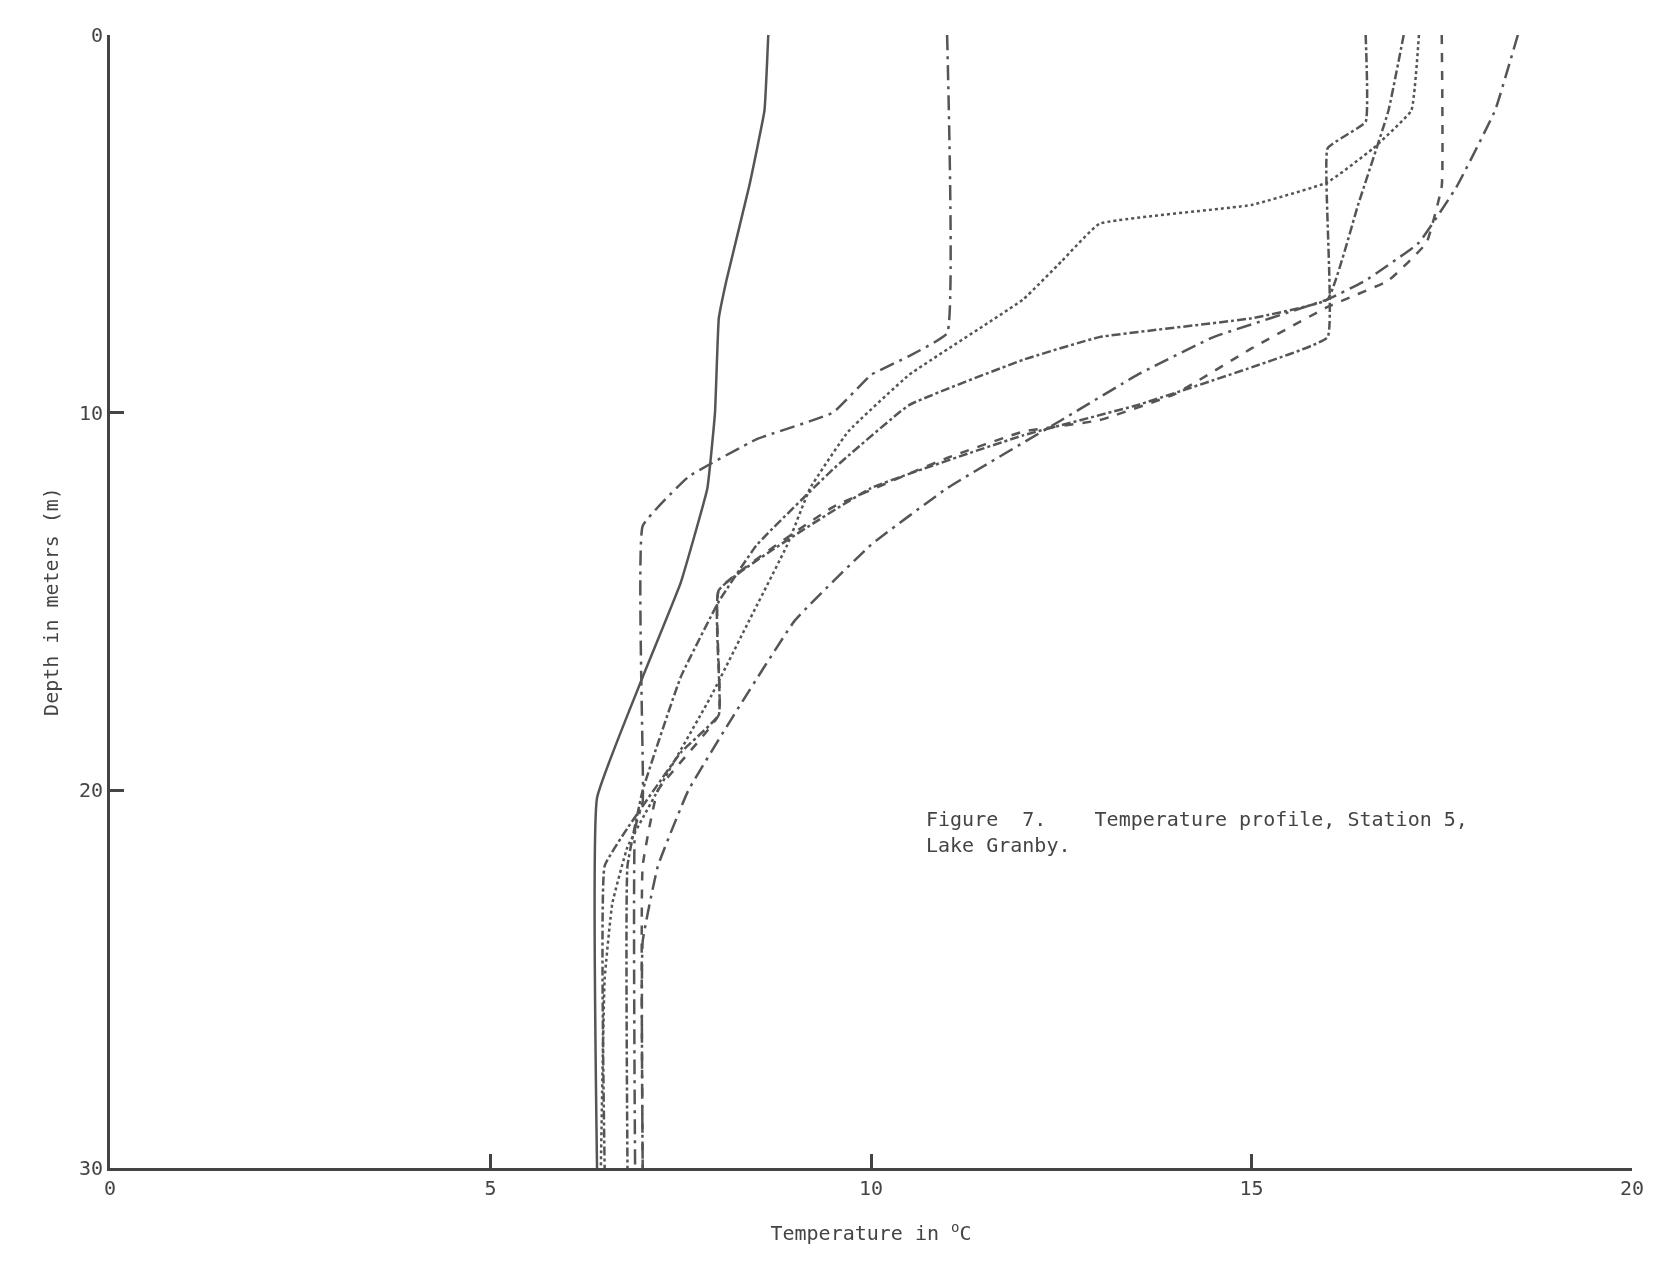 The image size is (1662, 1263). I want to click on y-axis-title: Depth in meters (m), so click(51, 601).